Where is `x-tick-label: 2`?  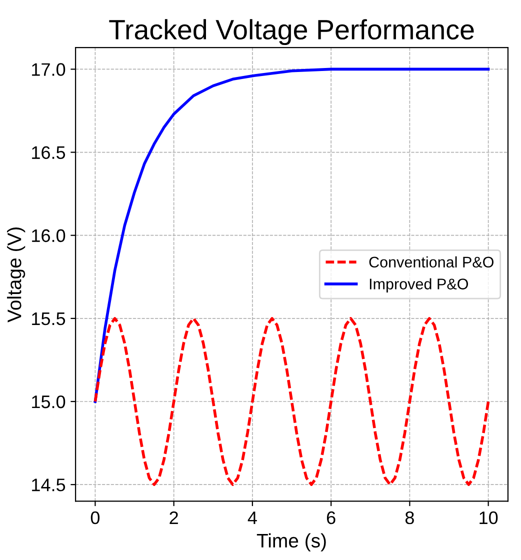
x-tick-label: 2 is located at coordinates (174, 517).